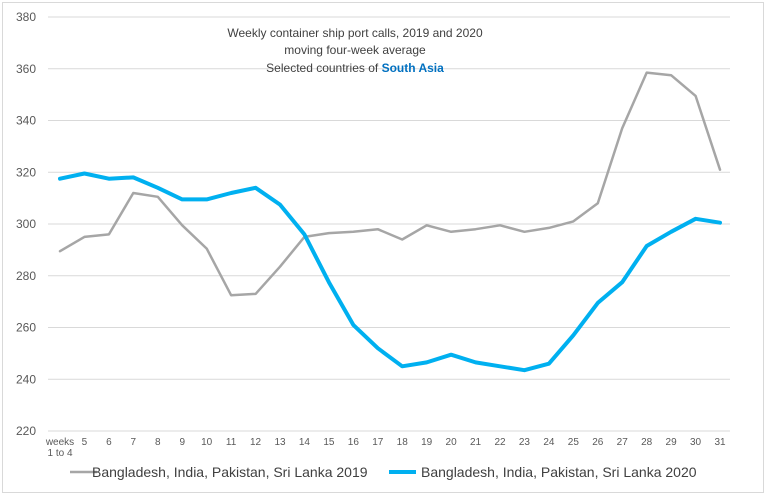  I want to click on x-tick-31: 31, so click(720, 442).